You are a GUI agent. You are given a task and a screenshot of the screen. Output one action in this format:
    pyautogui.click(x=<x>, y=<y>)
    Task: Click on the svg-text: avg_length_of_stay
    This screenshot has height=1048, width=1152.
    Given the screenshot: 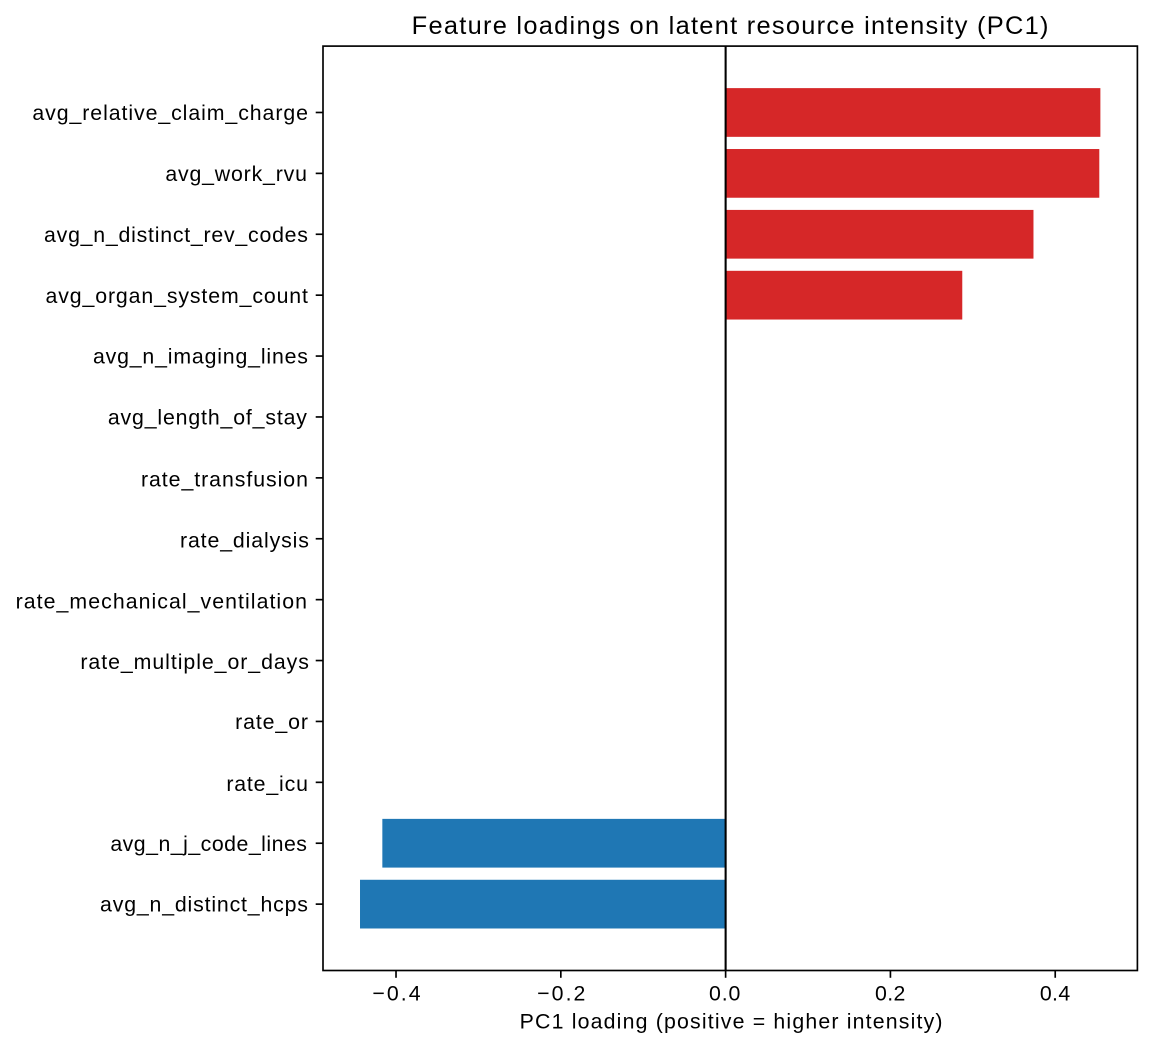 What is the action you would take?
    pyautogui.click(x=208, y=418)
    